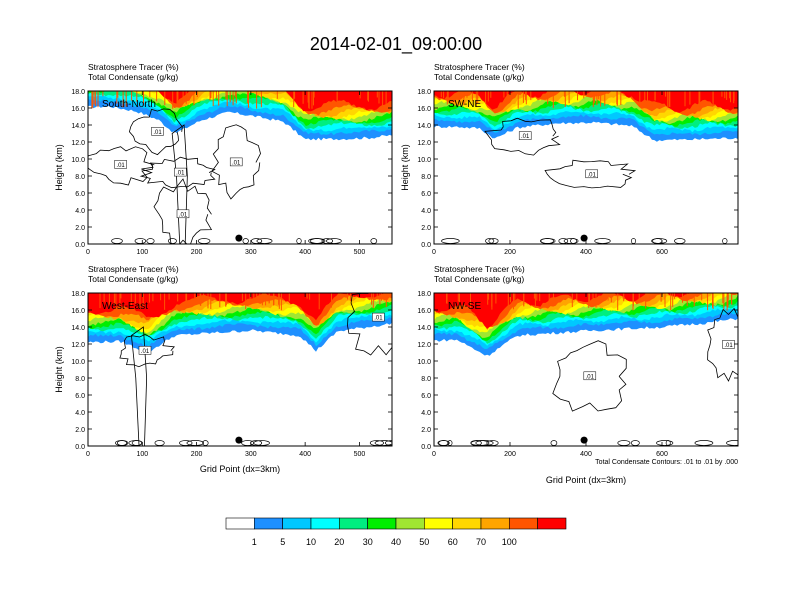 The height and width of the screenshot is (612, 792). Describe the element at coordinates (464, 104) in the screenshot. I see `region-label: SW-NE` at that location.